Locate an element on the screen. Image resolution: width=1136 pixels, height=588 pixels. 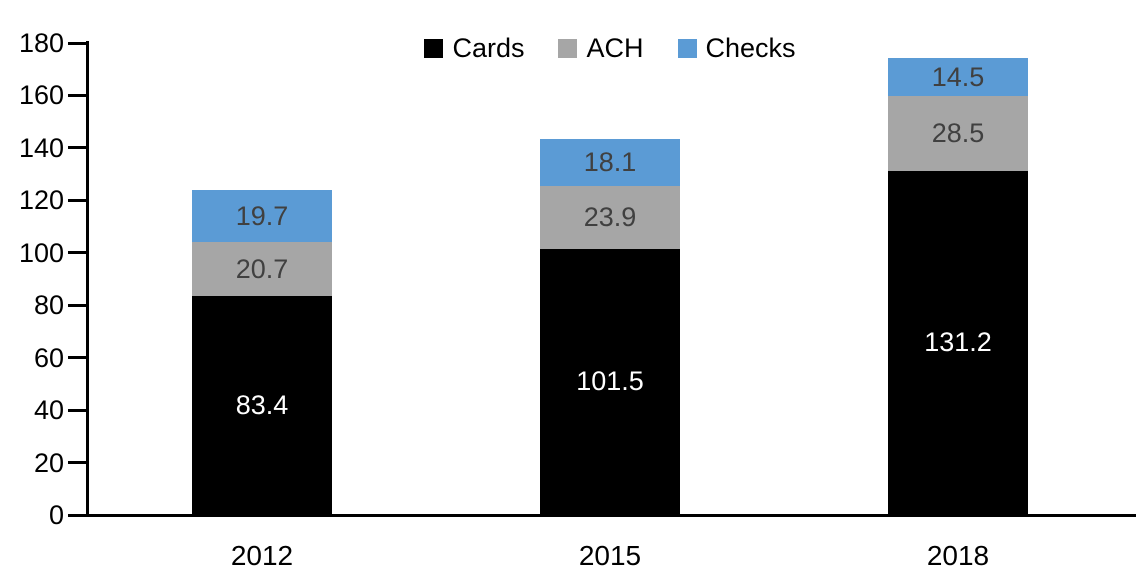
segment-value-label: 18.1 is located at coordinates (610, 161).